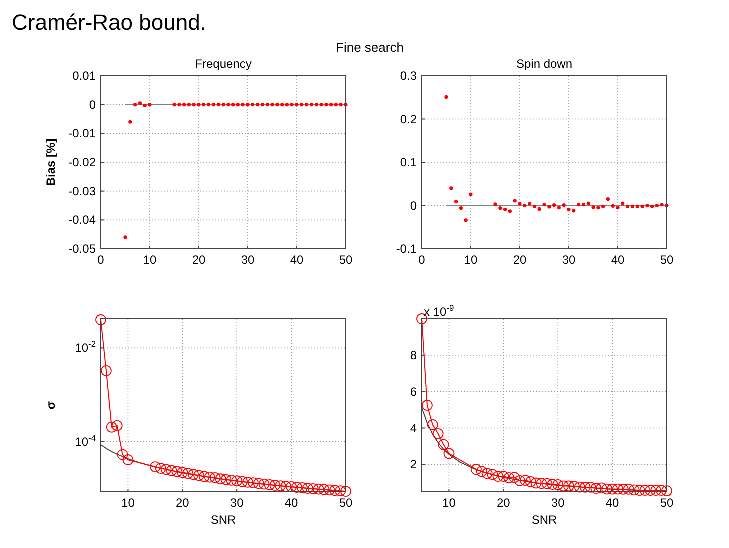  Describe the element at coordinates (422, 260) in the screenshot. I see `x-tick-label: 0` at that location.